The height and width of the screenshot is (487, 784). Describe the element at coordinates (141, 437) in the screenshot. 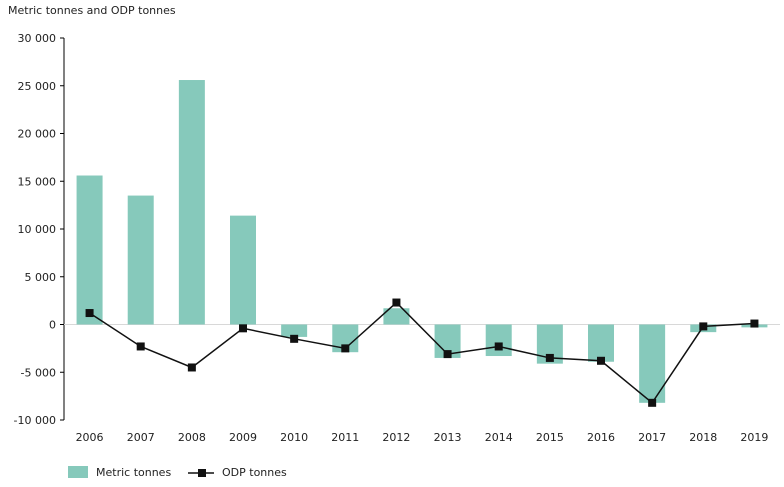

I see `x-tick-label-2007: 2007` at that location.